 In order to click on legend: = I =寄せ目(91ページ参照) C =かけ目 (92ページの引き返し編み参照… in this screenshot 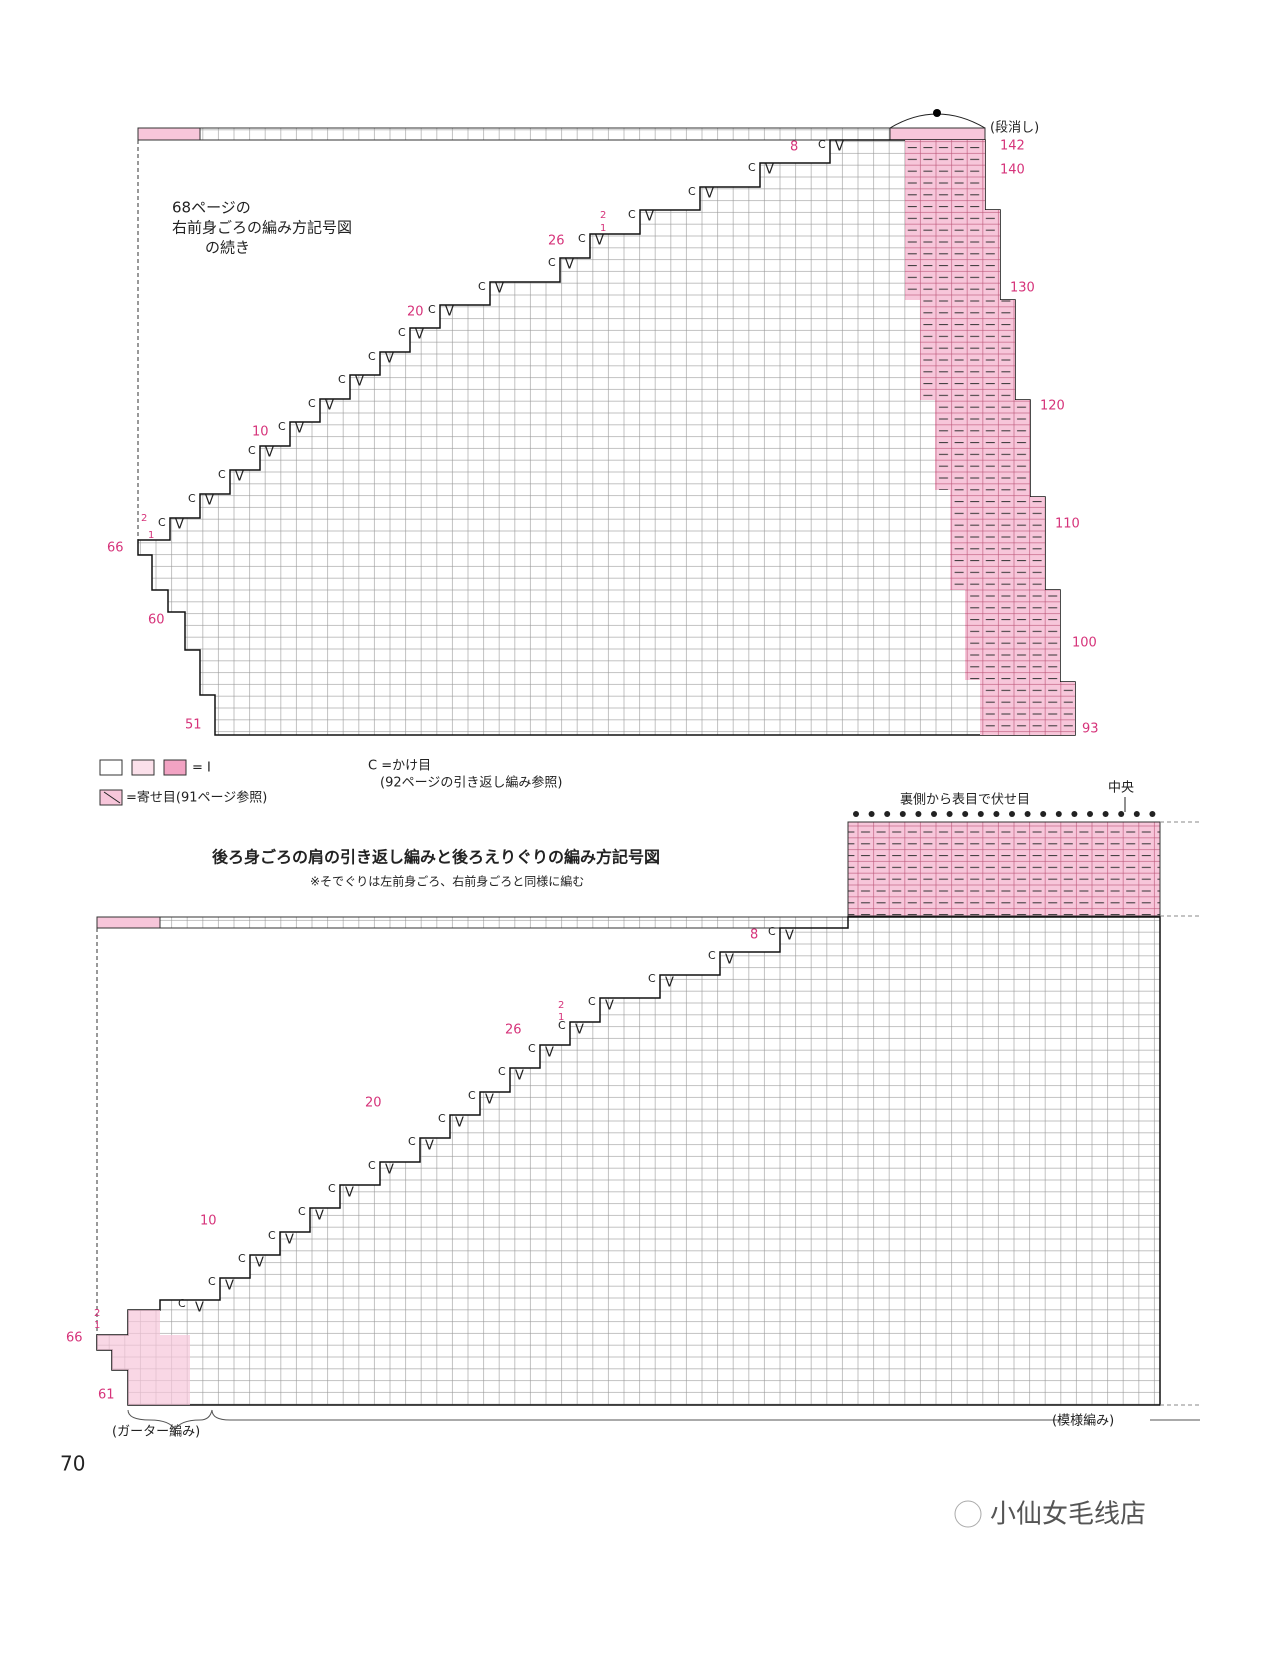, I will do `click(330, 782)`.